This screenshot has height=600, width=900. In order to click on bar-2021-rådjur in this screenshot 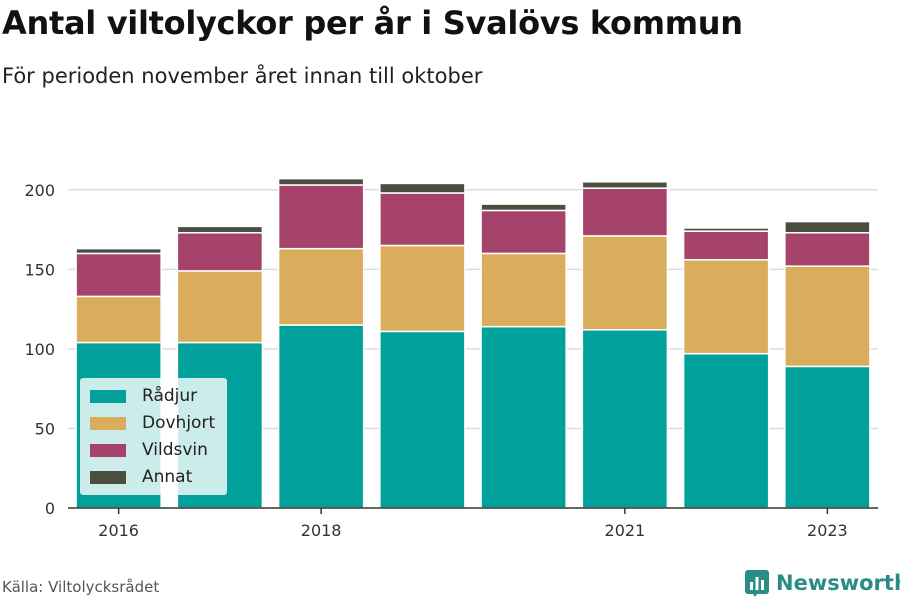, I will do `click(625, 419)`.